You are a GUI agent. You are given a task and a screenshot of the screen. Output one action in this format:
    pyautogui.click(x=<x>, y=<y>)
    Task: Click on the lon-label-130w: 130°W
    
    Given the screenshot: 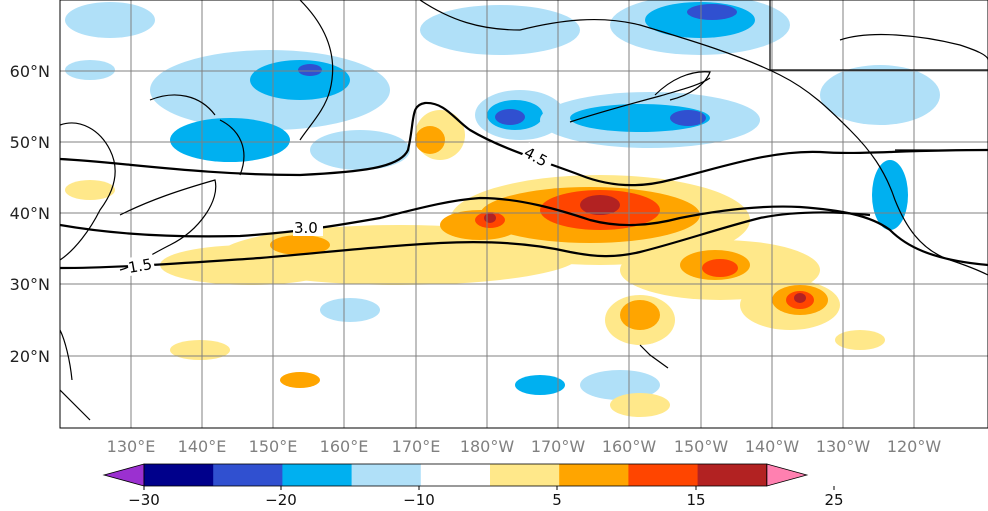 What is the action you would take?
    pyautogui.click(x=843, y=446)
    